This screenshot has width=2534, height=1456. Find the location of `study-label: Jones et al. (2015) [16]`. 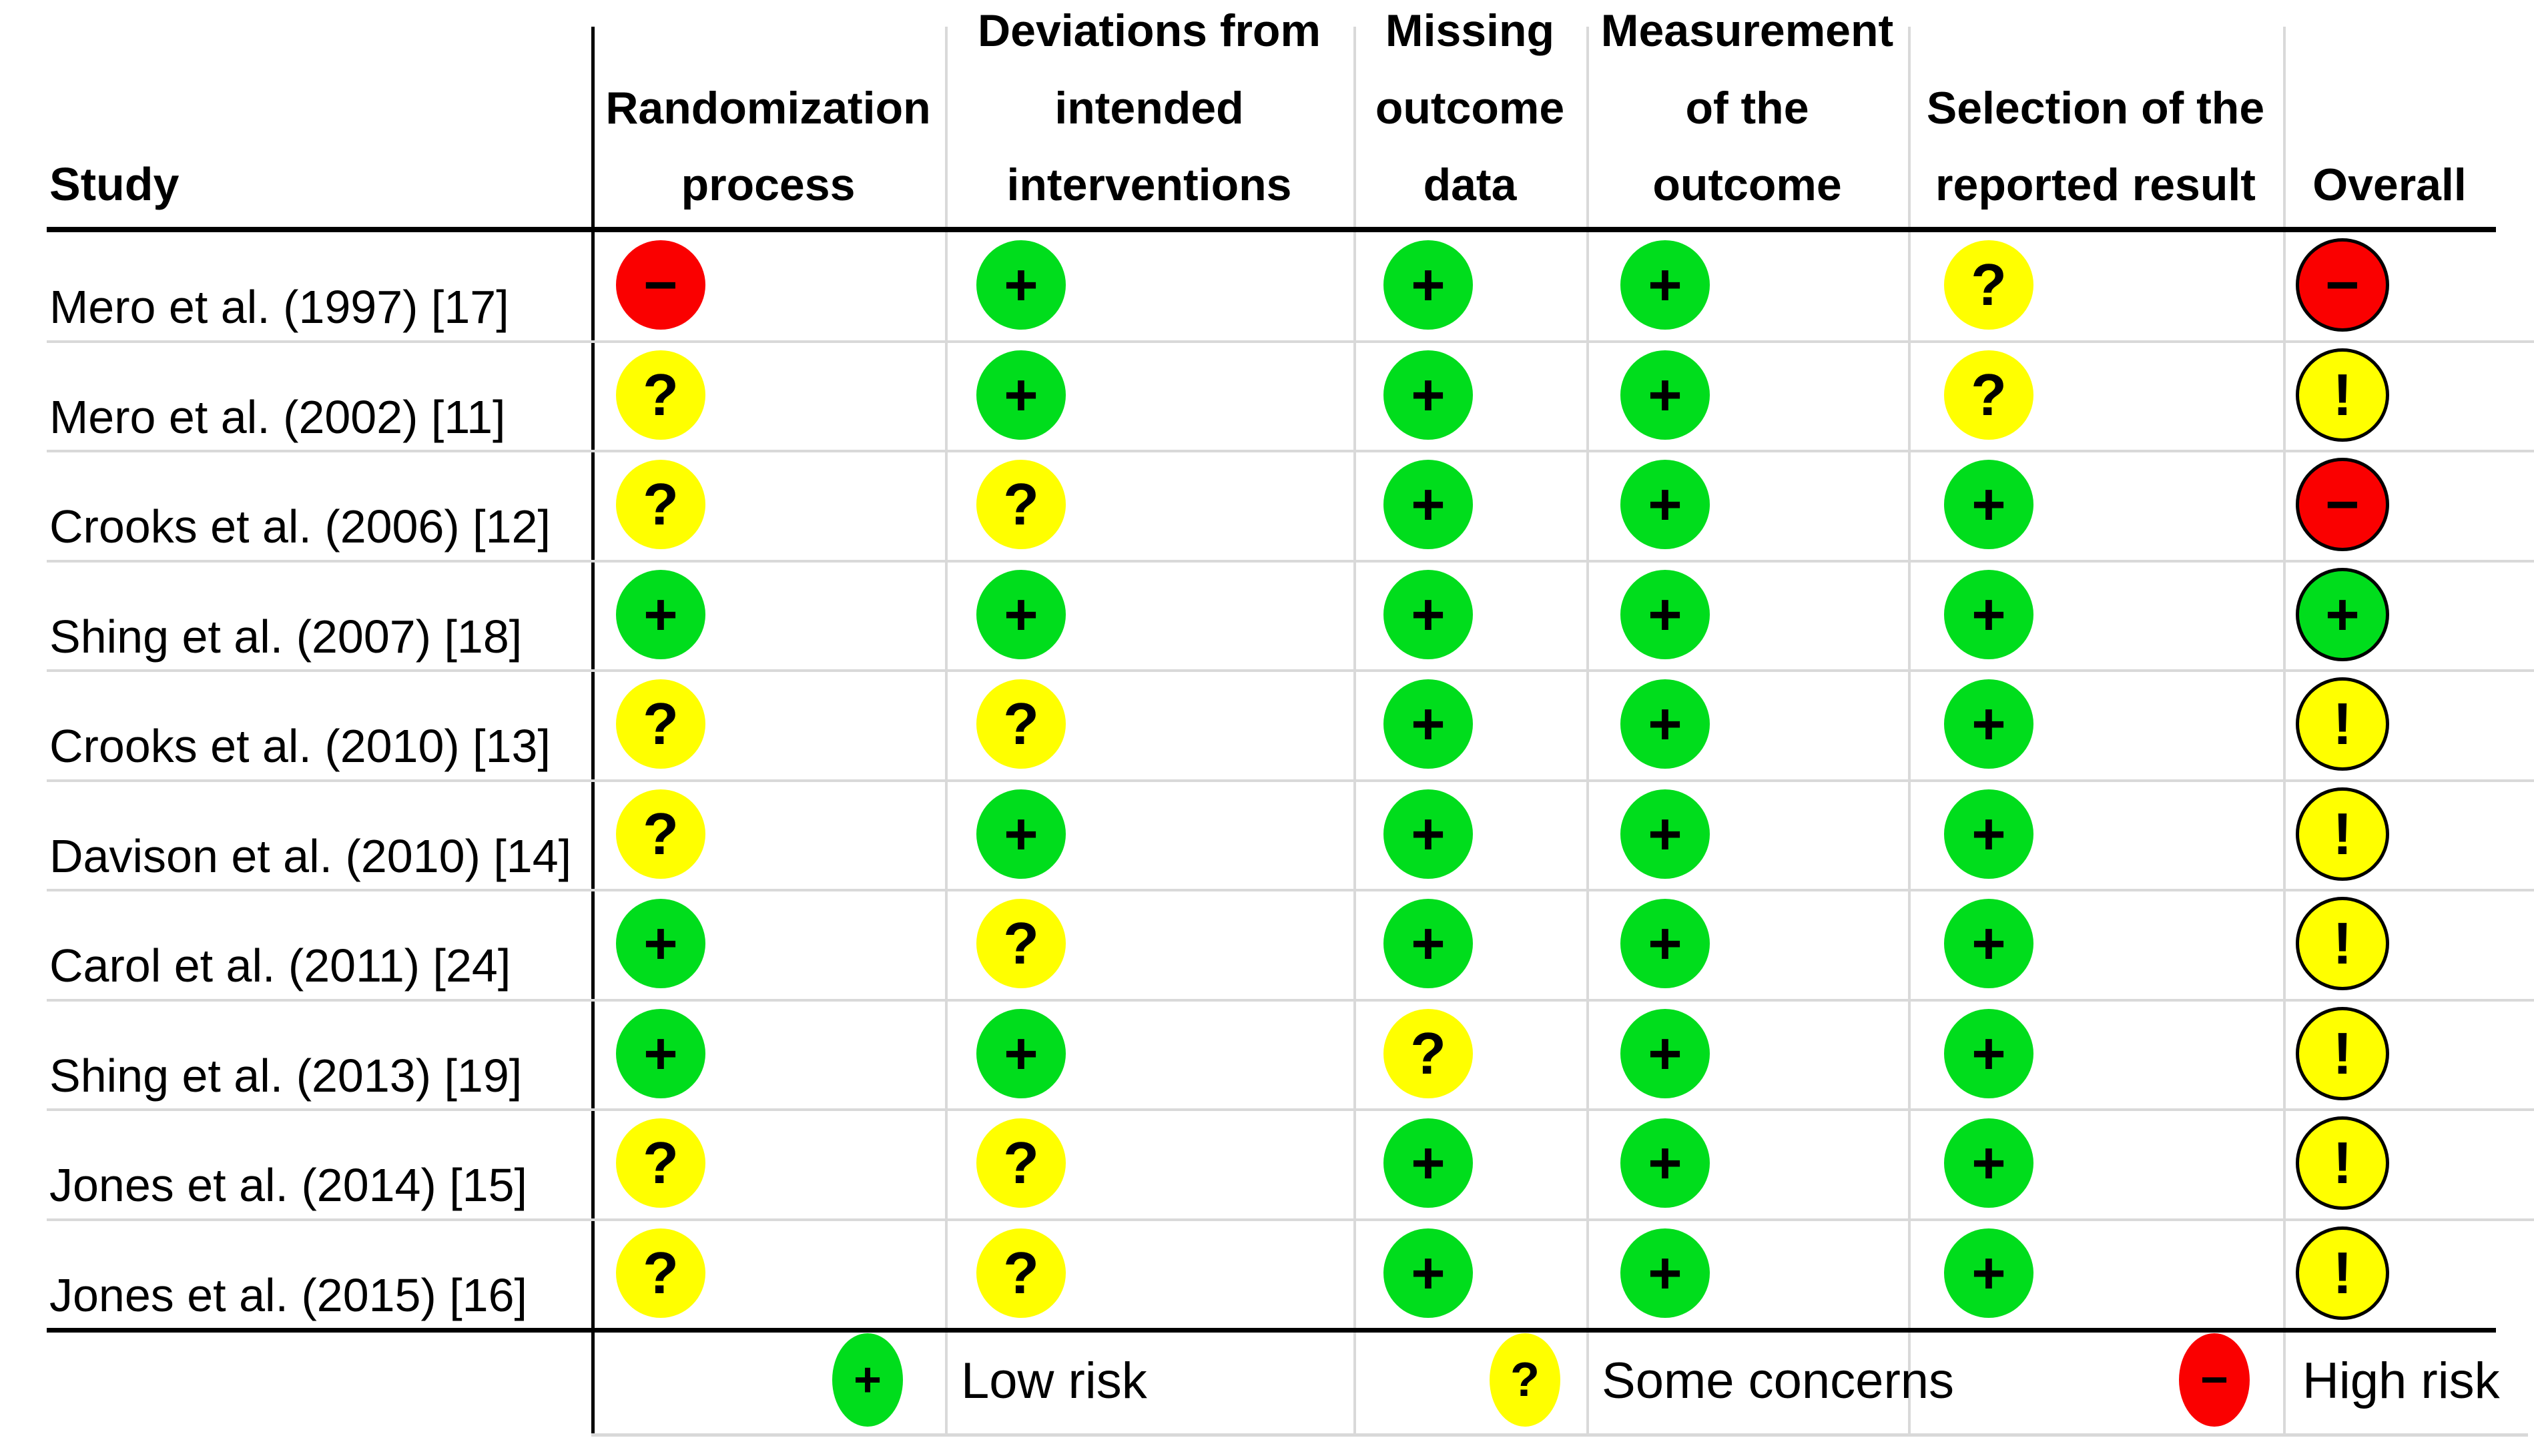

study-label: Jones et al. (2015) [16] is located at coordinates (288, 1295).